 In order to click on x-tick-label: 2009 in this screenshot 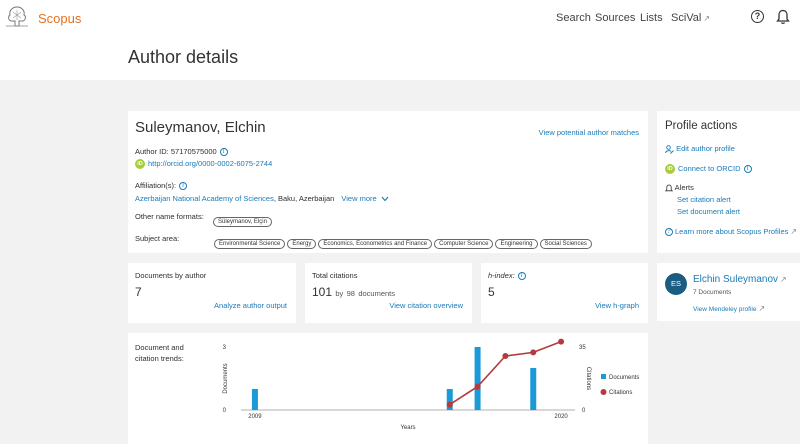, I will do `click(255, 417)`.